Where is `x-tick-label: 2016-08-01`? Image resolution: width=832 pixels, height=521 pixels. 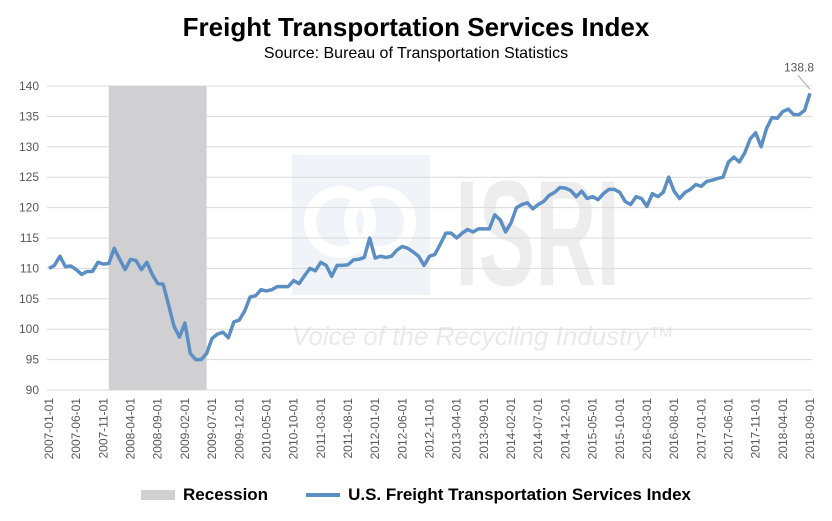 x-tick-label: 2016-08-01 is located at coordinates (674, 429).